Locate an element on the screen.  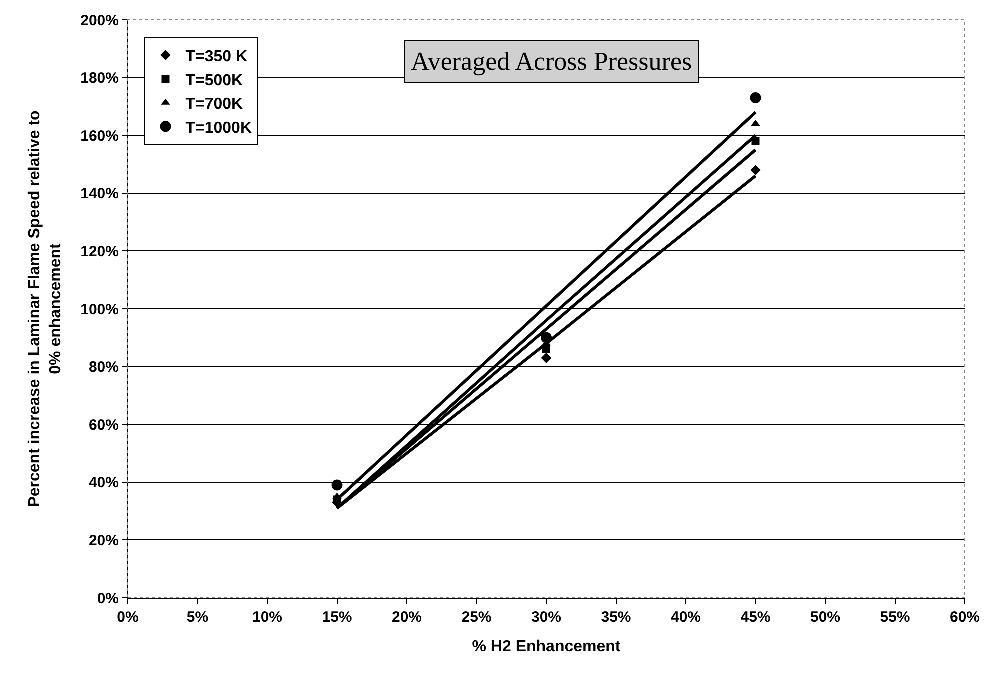
x-tick-label: 40% is located at coordinates (686, 617).